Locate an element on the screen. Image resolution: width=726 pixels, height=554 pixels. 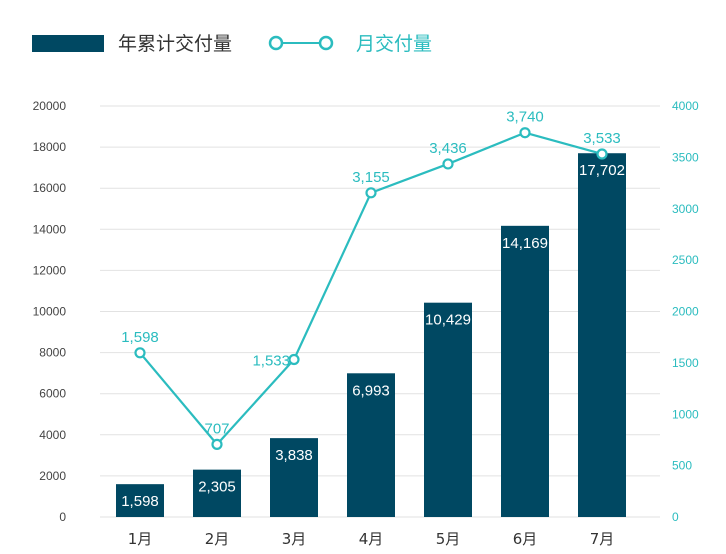
bar-data-label: 1,598 is located at coordinates (140, 501).